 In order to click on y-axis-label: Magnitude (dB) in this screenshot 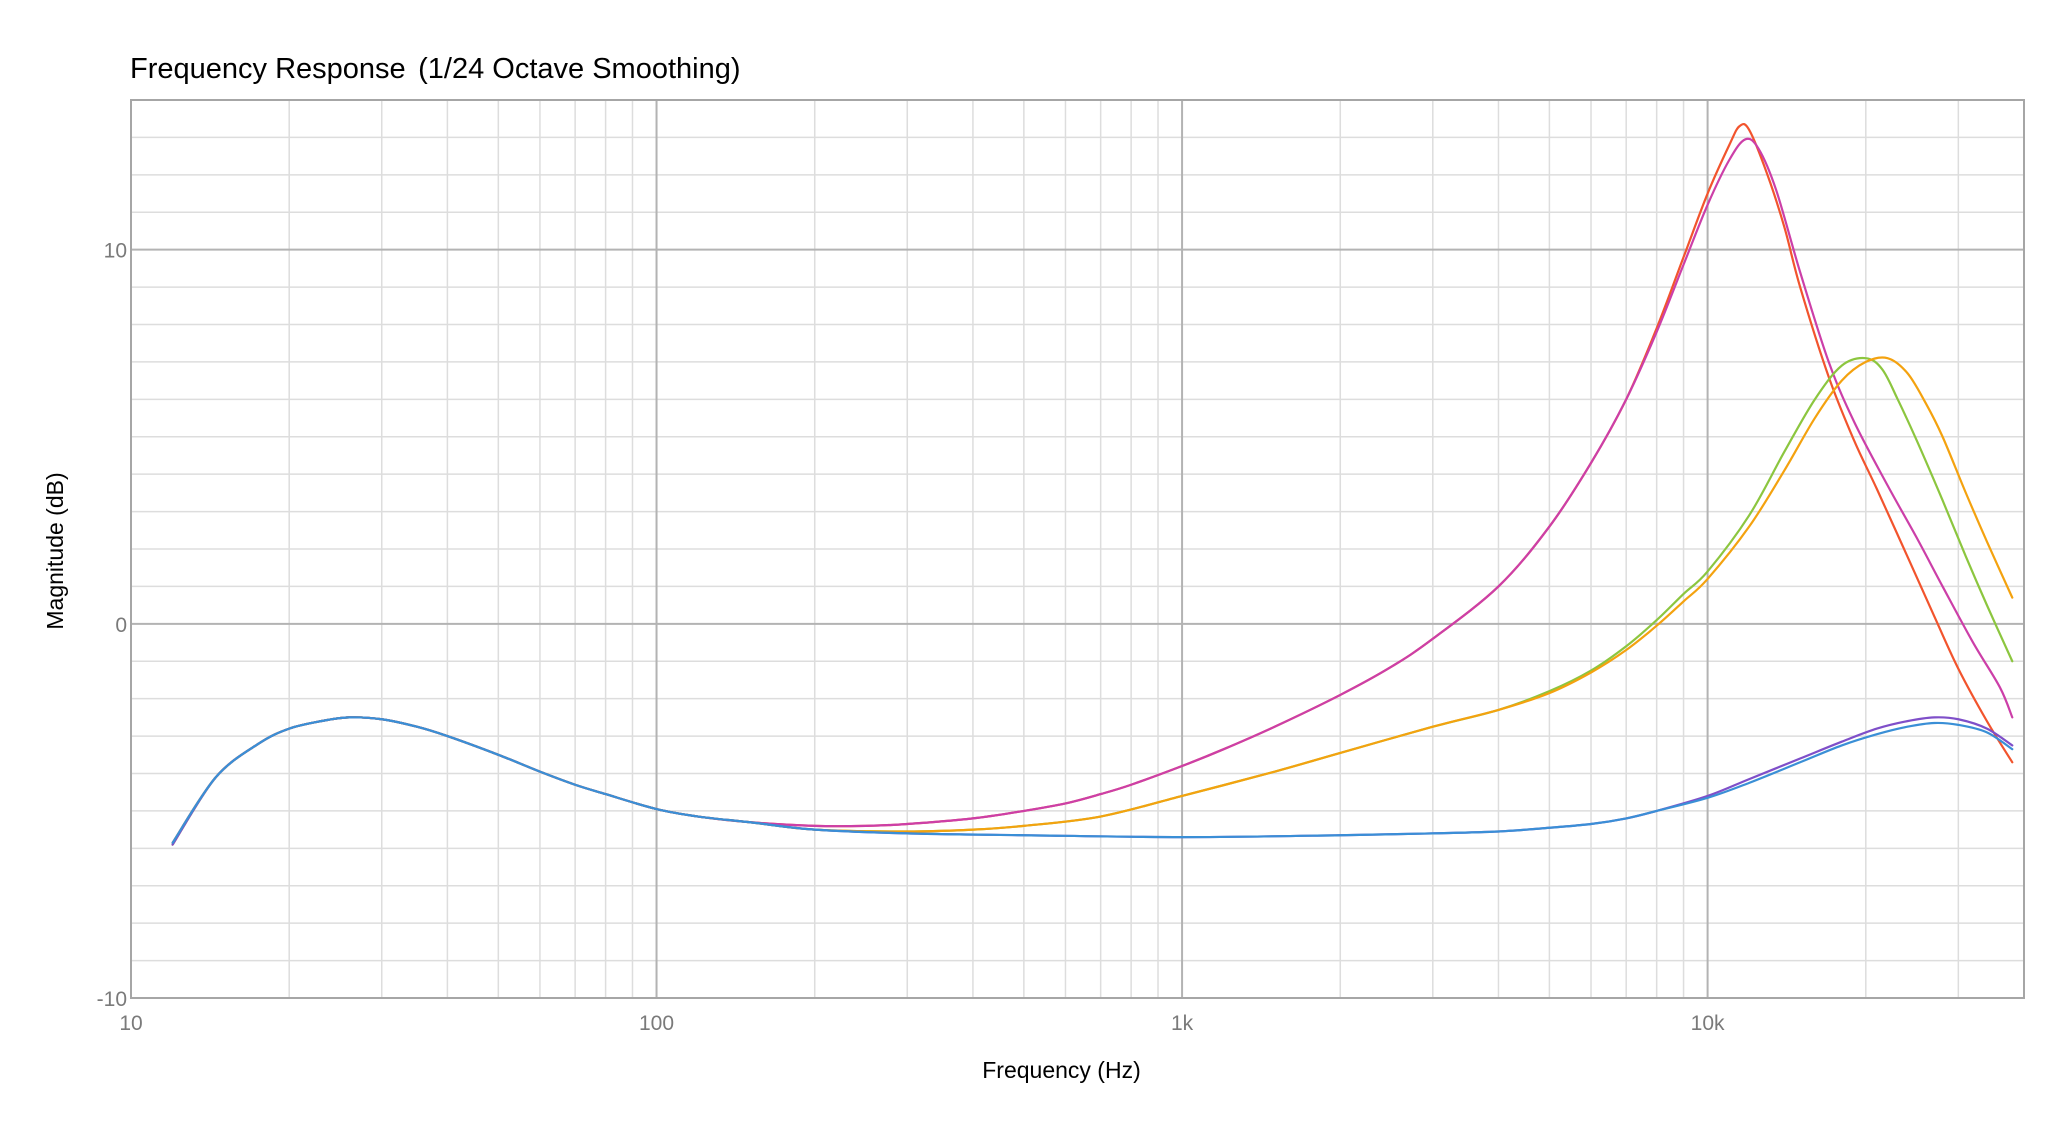, I will do `click(55, 550)`.